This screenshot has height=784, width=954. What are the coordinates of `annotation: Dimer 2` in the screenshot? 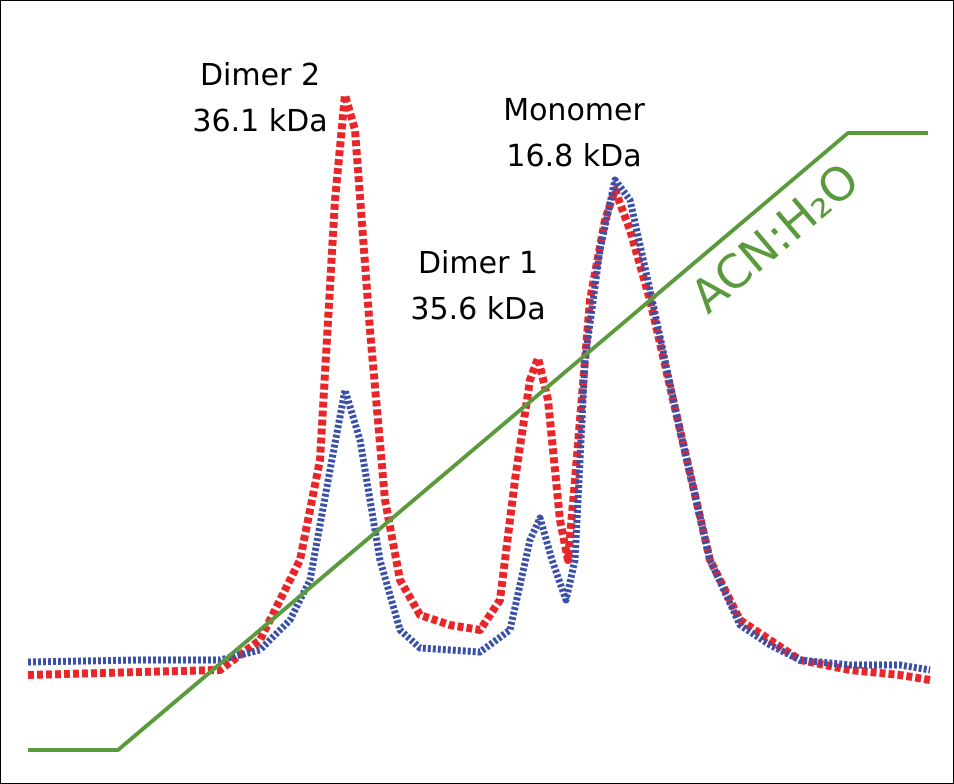 It's located at (260, 75).